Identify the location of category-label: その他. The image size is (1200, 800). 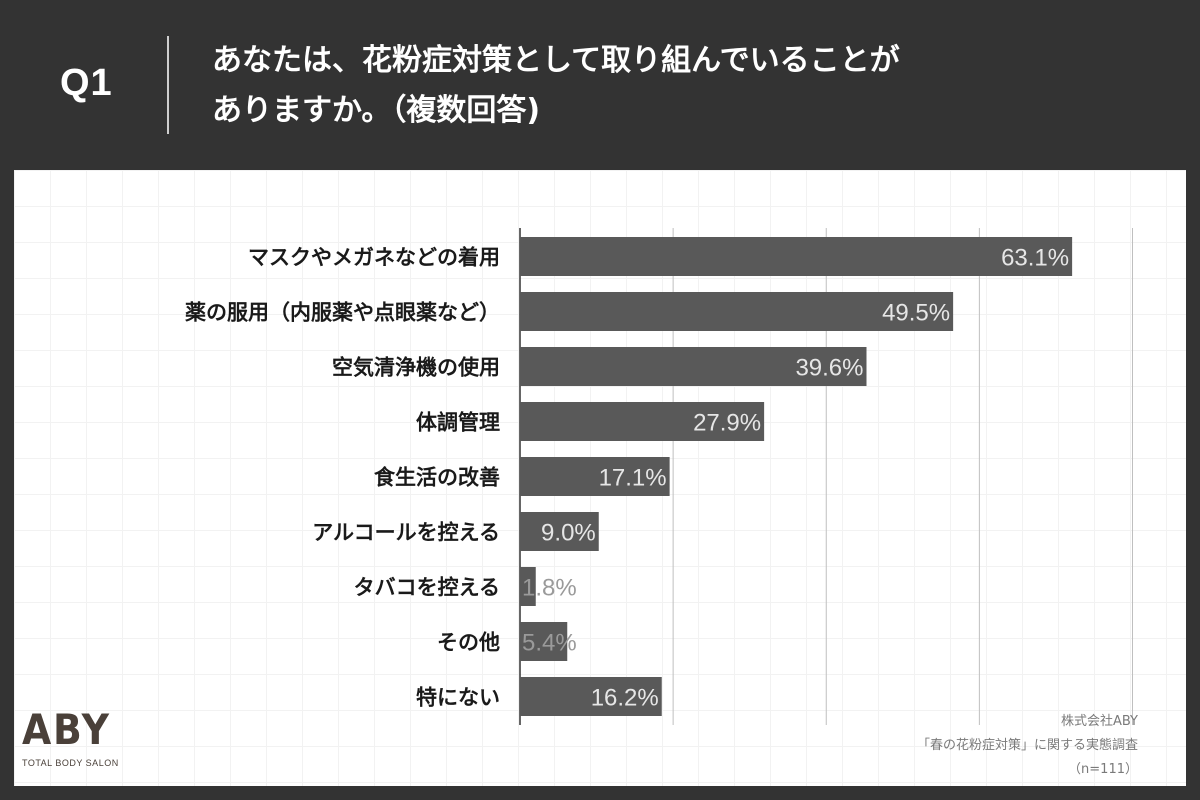
(468, 643).